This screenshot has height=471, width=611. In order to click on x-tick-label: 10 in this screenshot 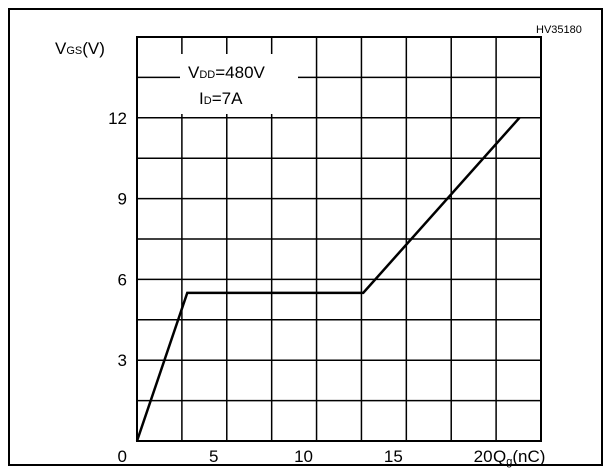, I will do `click(303, 456)`.